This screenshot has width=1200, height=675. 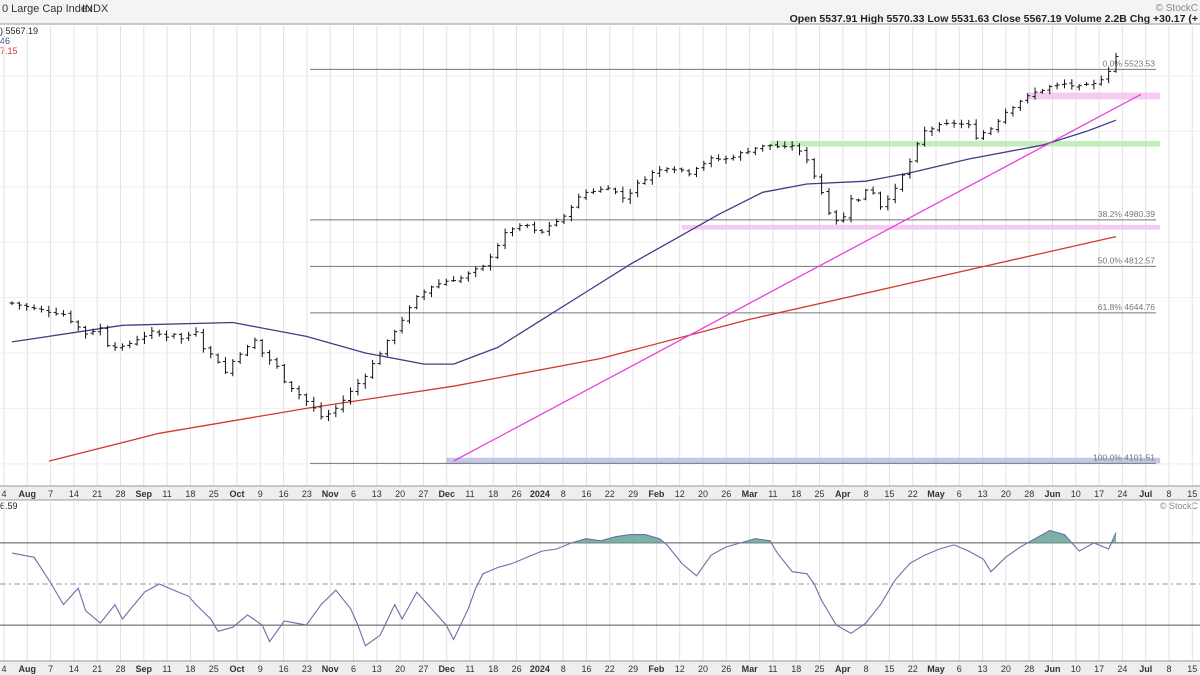 What do you see at coordinates (1124, 457) in the screenshot?
I see `fib-label: 100.0% 4101.51` at bounding box center [1124, 457].